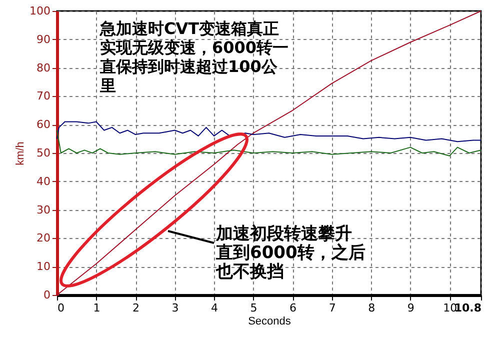 The image size is (500, 341). Describe the element at coordinates (47, 295) in the screenshot. I see `y-tick-label: 0` at that location.